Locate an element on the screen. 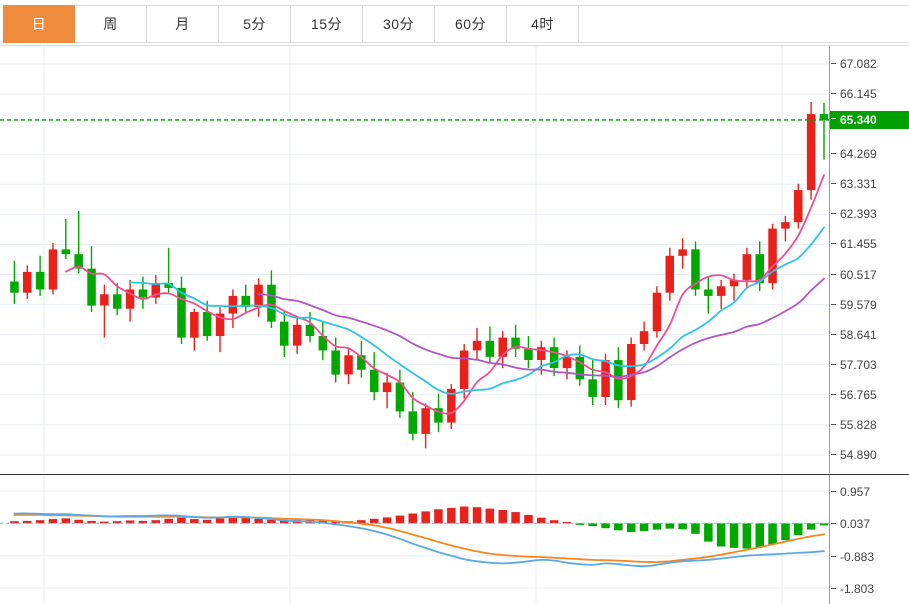 The image size is (909, 604). period-tabs: 日周月 5分 15分 30分 60分 4时 is located at coordinates (456, 24).